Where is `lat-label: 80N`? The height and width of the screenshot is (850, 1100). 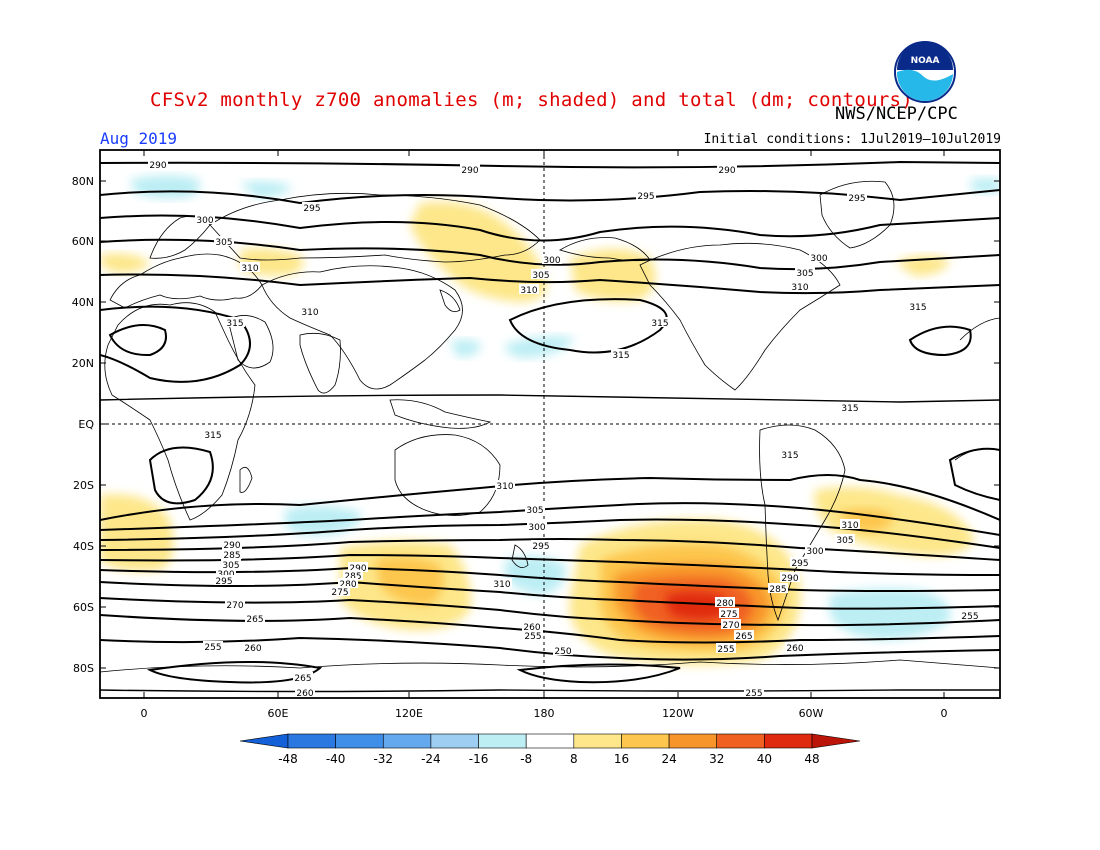
lat-label: 80N is located at coordinates (83, 181).